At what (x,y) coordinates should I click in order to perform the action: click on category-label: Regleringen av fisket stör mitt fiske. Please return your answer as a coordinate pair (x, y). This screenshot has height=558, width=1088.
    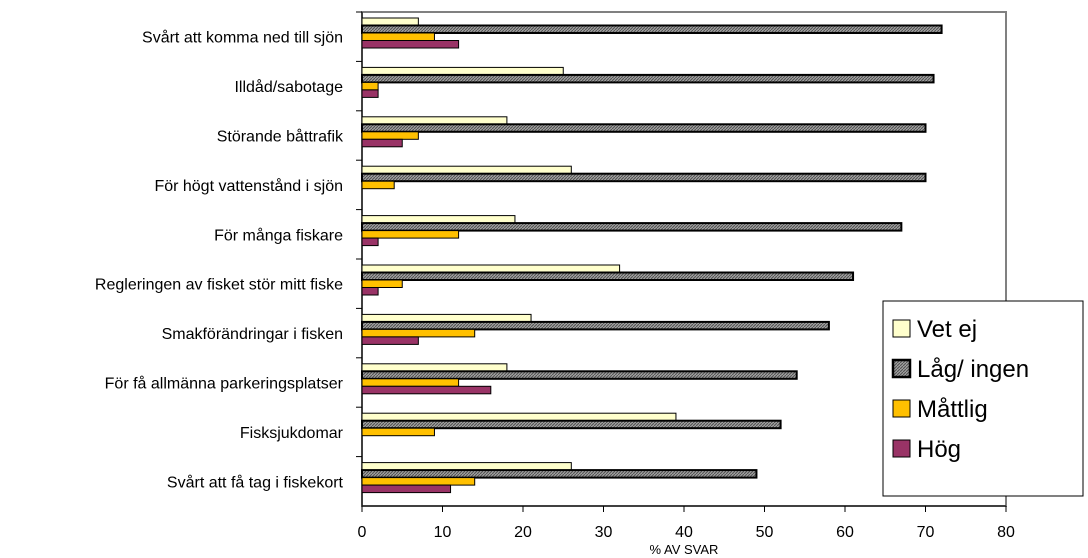
    Looking at the image, I should click on (219, 285).